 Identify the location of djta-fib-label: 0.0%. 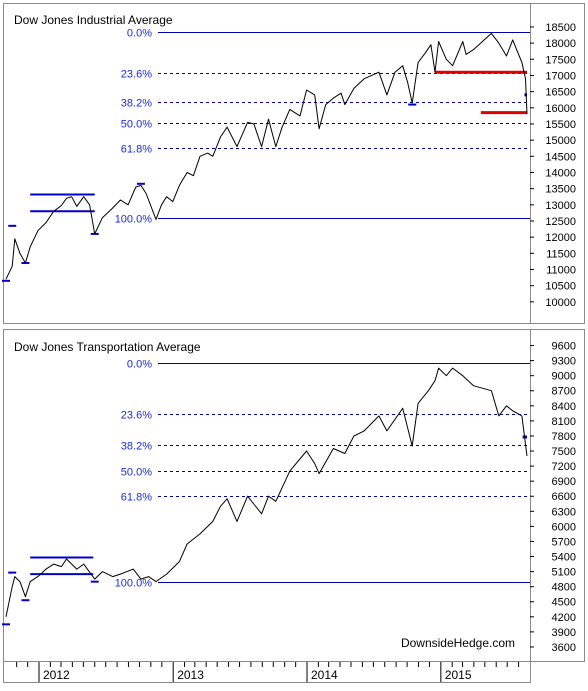
(139, 365).